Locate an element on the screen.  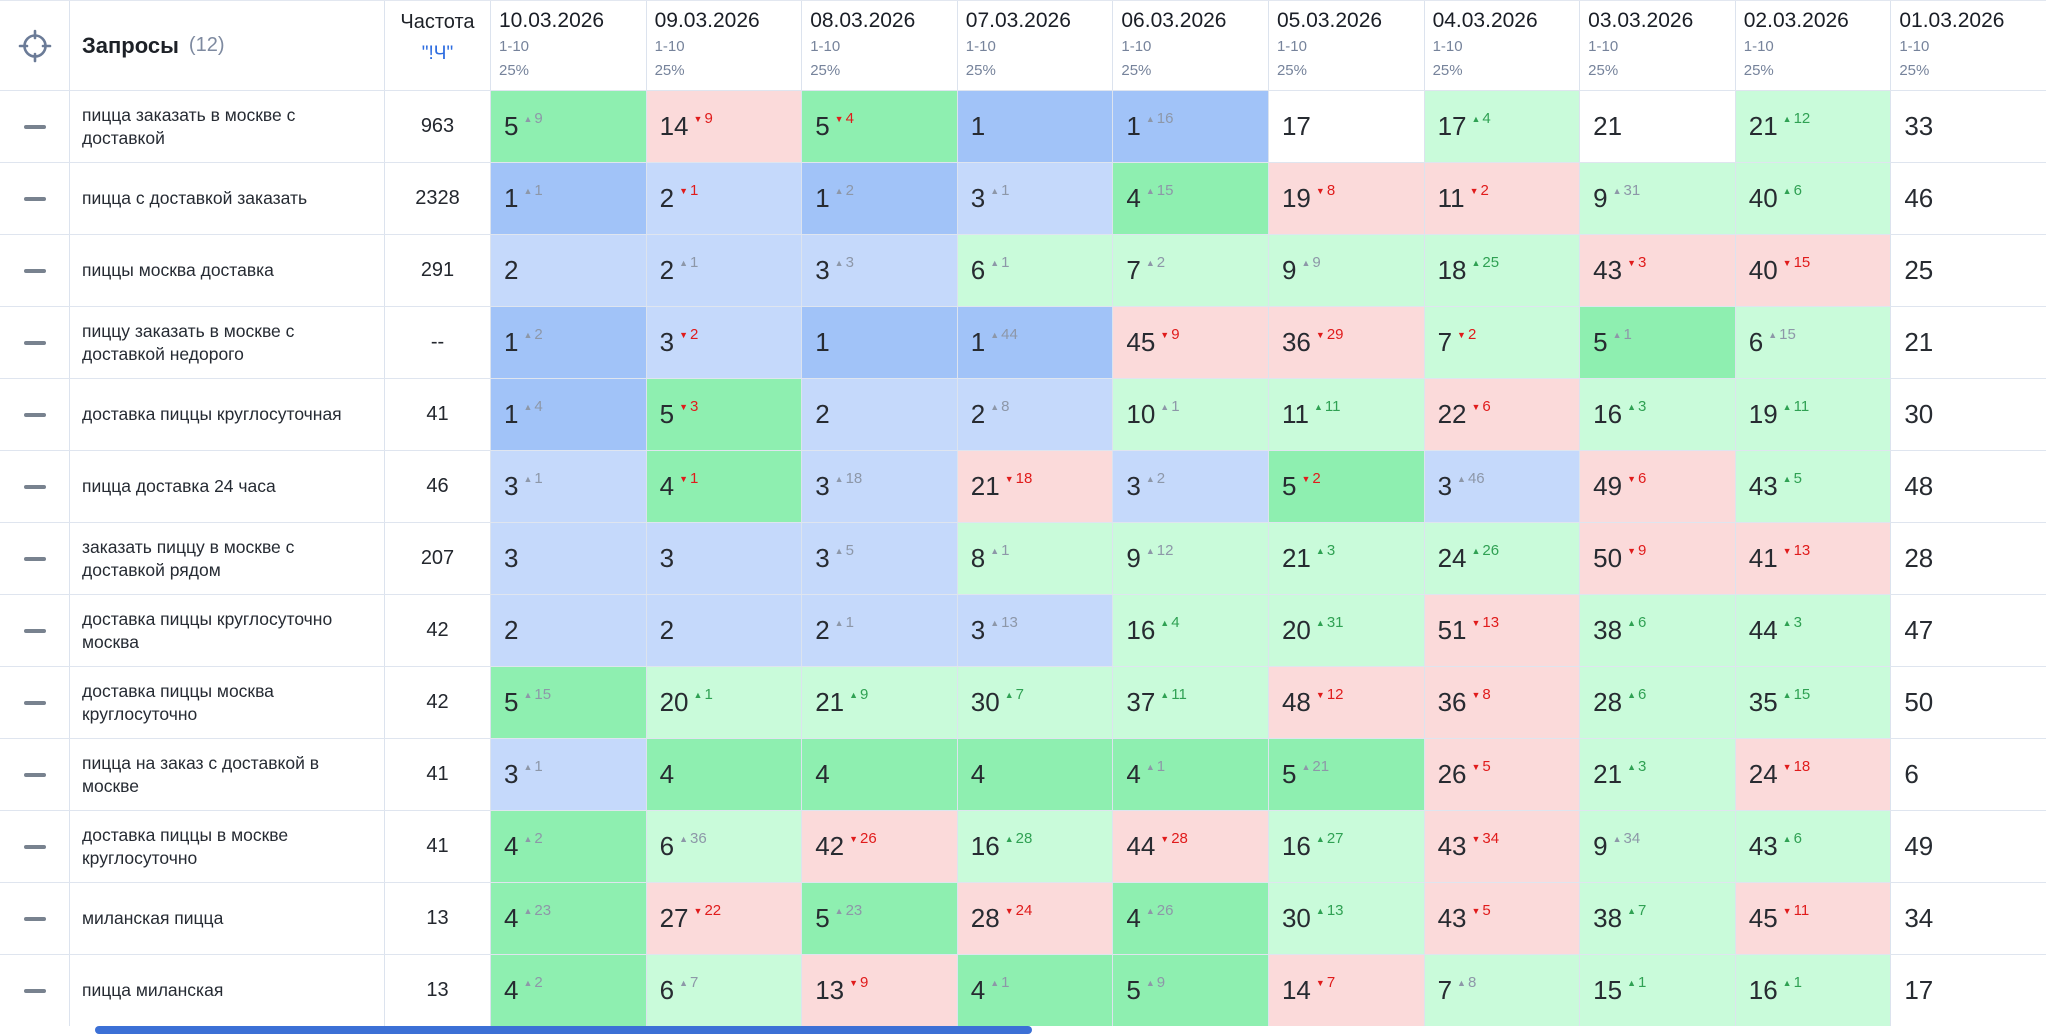
position-cell: 4 ▲ 23 is located at coordinates (569, 918).